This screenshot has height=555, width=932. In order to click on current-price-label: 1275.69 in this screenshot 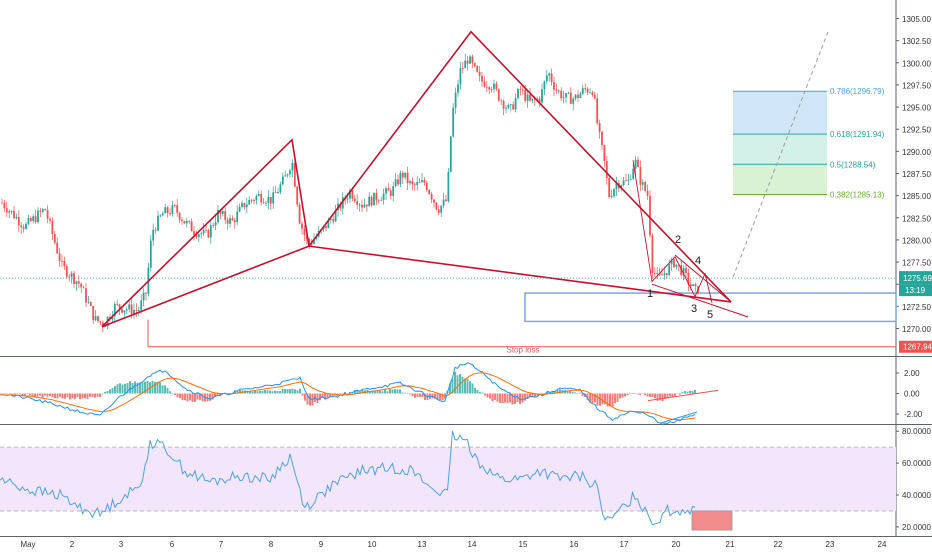, I will do `click(917, 278)`.